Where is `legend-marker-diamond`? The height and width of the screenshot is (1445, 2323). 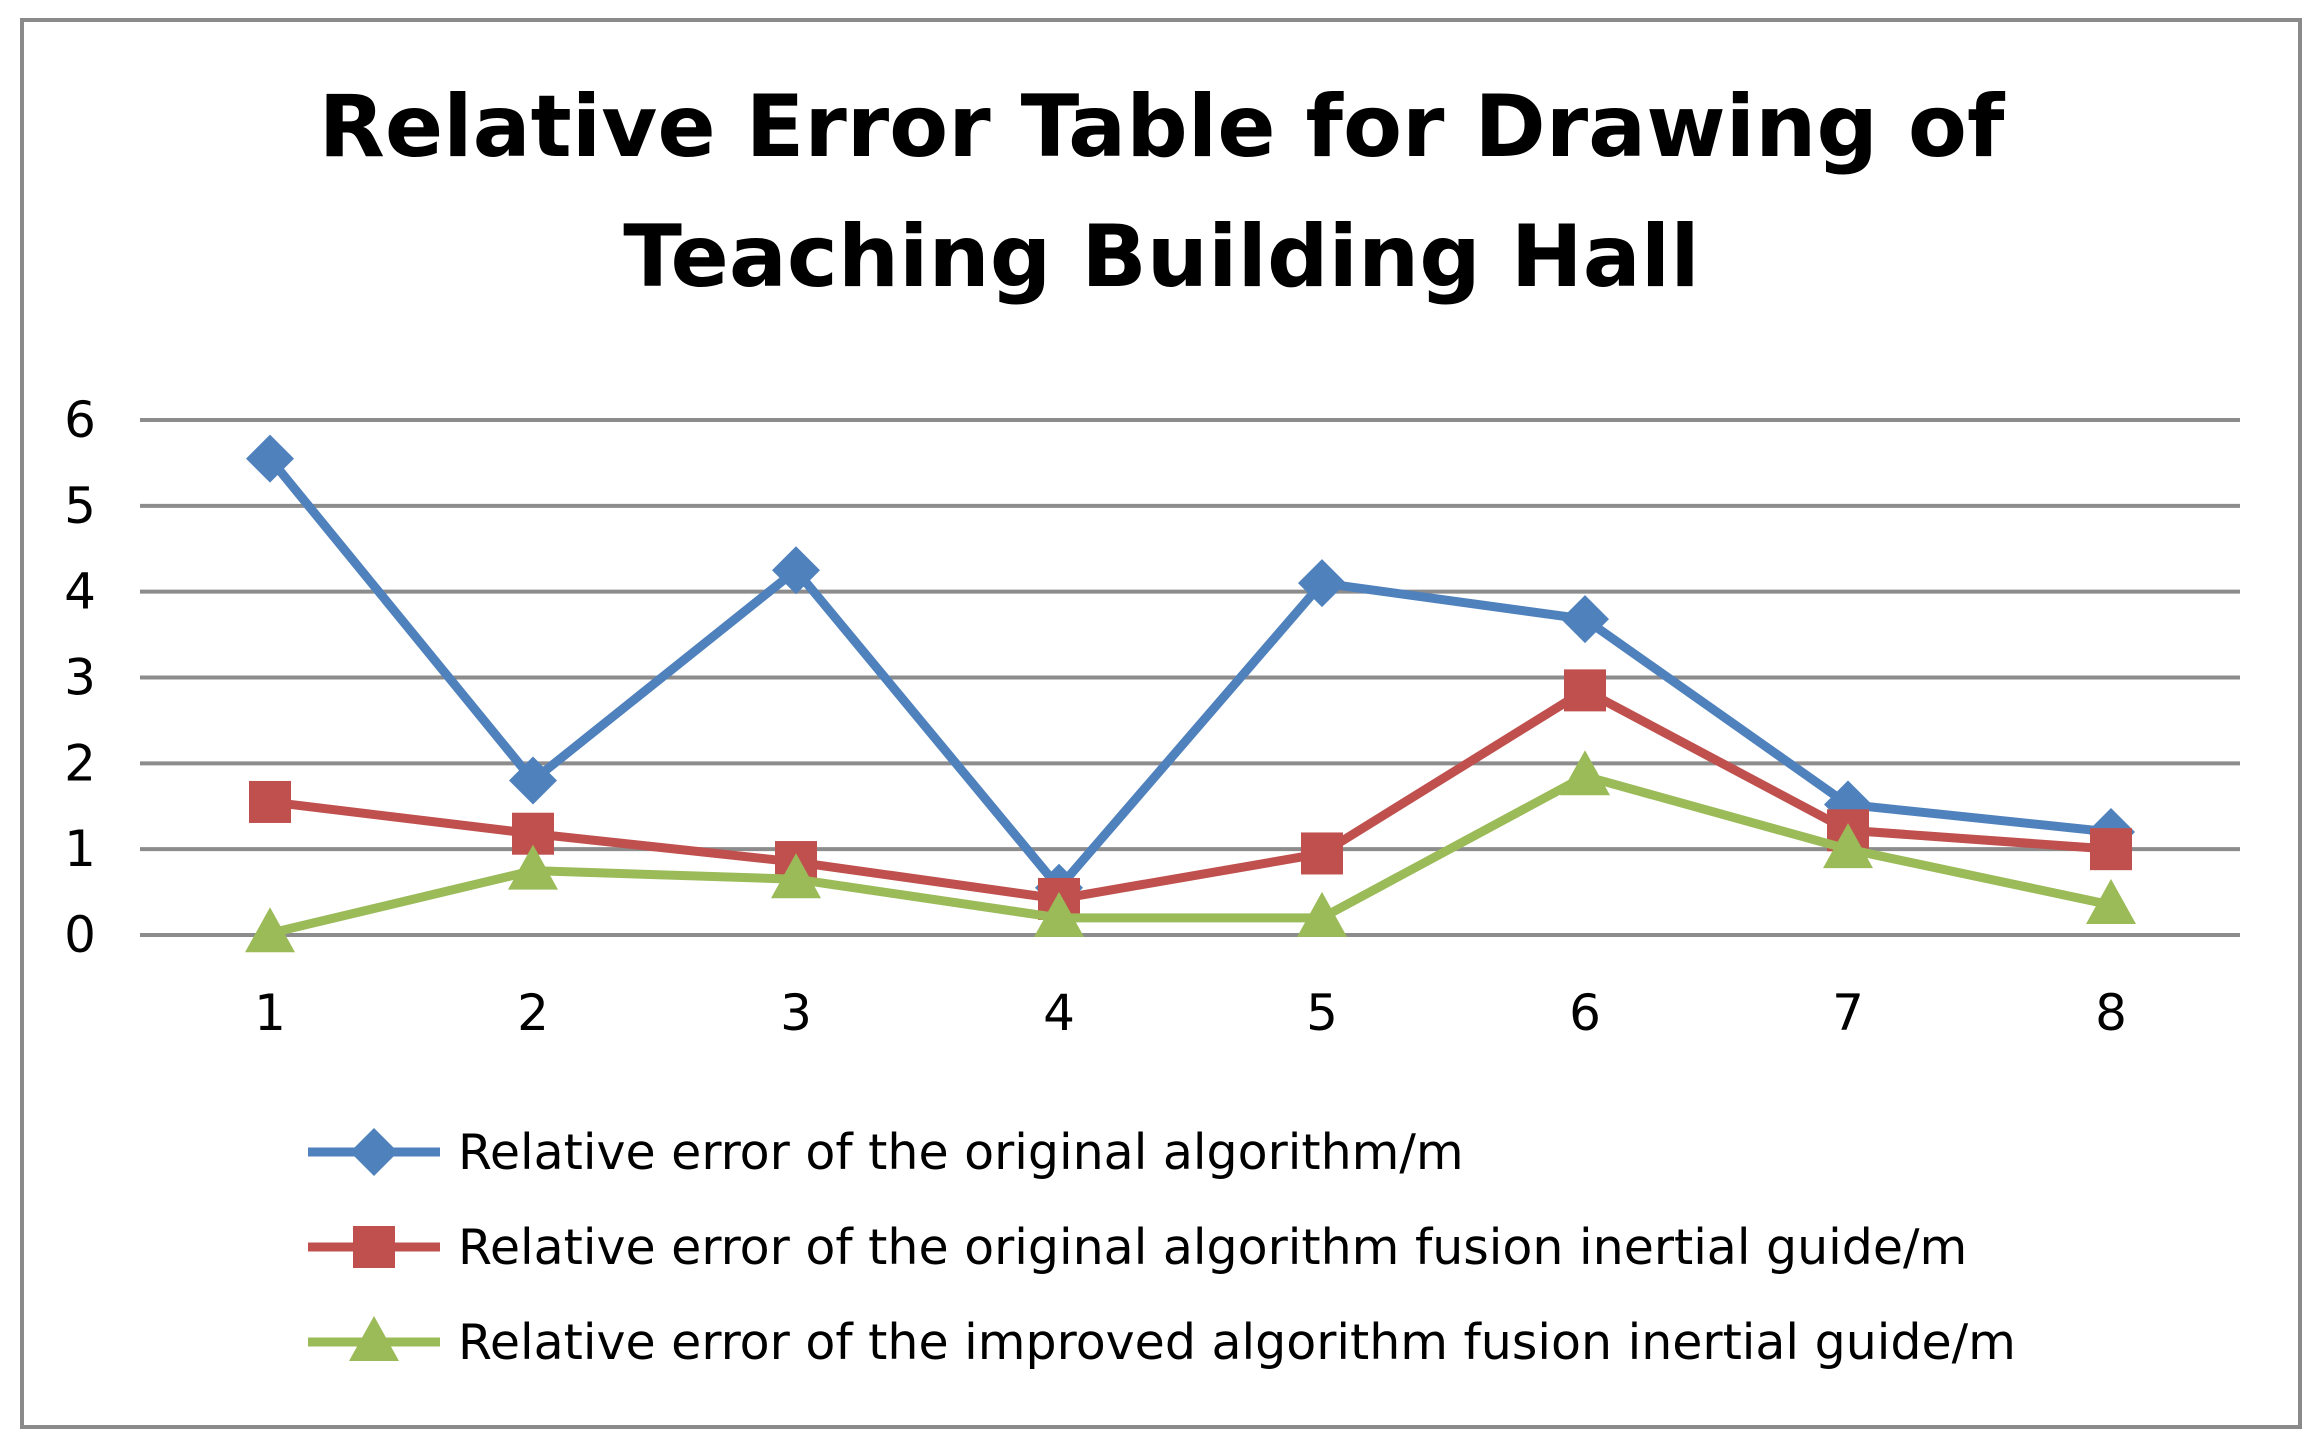 legend-marker-diamond is located at coordinates (374, 1152).